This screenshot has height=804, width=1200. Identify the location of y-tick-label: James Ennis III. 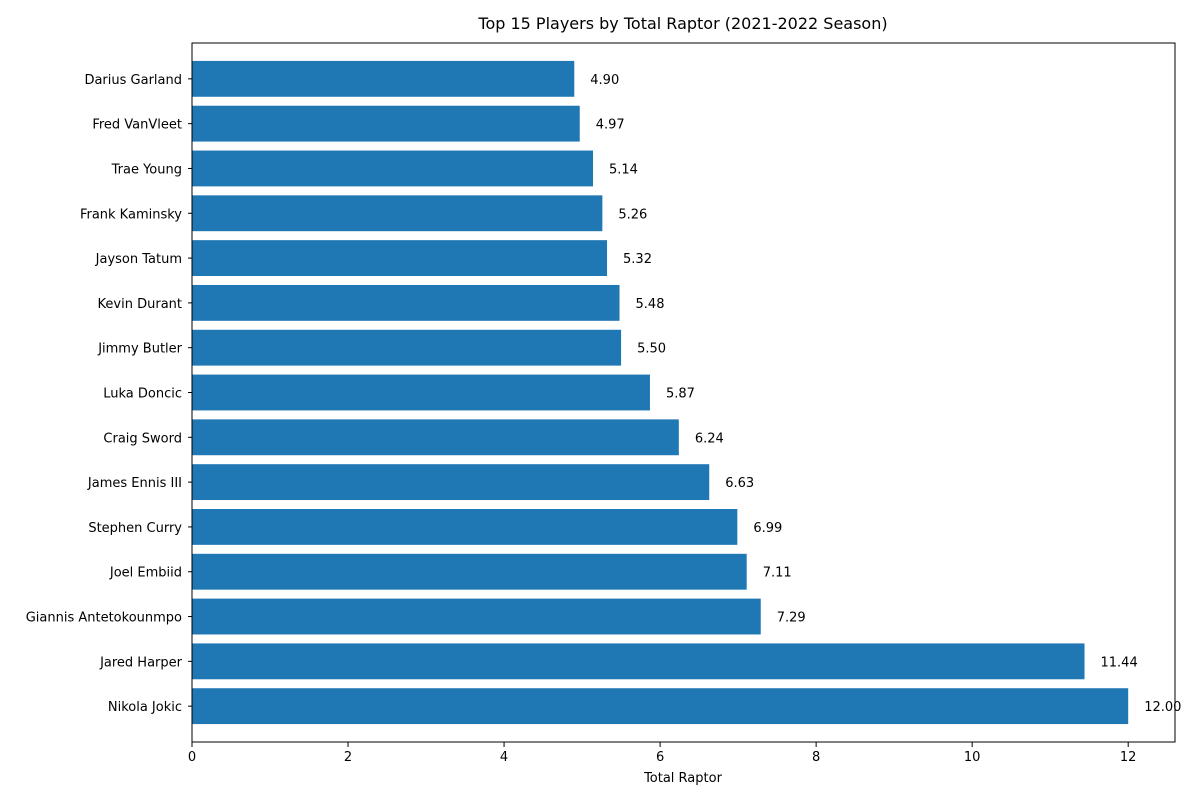
(134, 483).